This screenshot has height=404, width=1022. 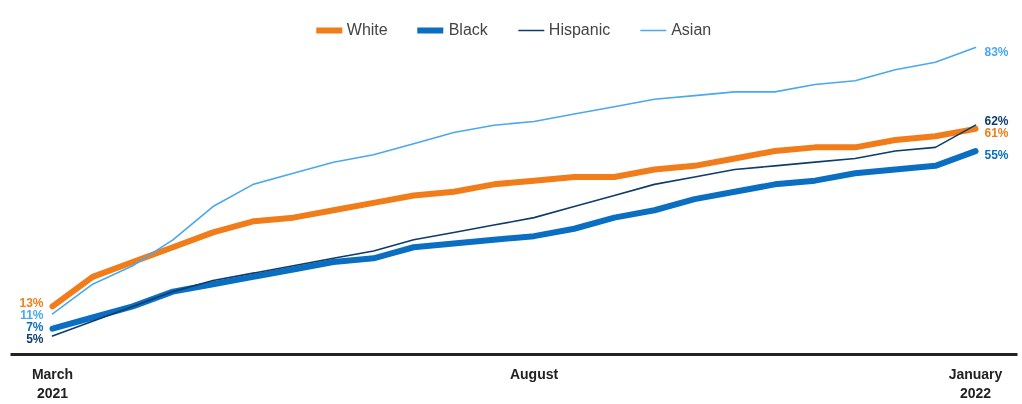 What do you see at coordinates (691, 30) in the screenshot?
I see `legend-label: Asian` at bounding box center [691, 30].